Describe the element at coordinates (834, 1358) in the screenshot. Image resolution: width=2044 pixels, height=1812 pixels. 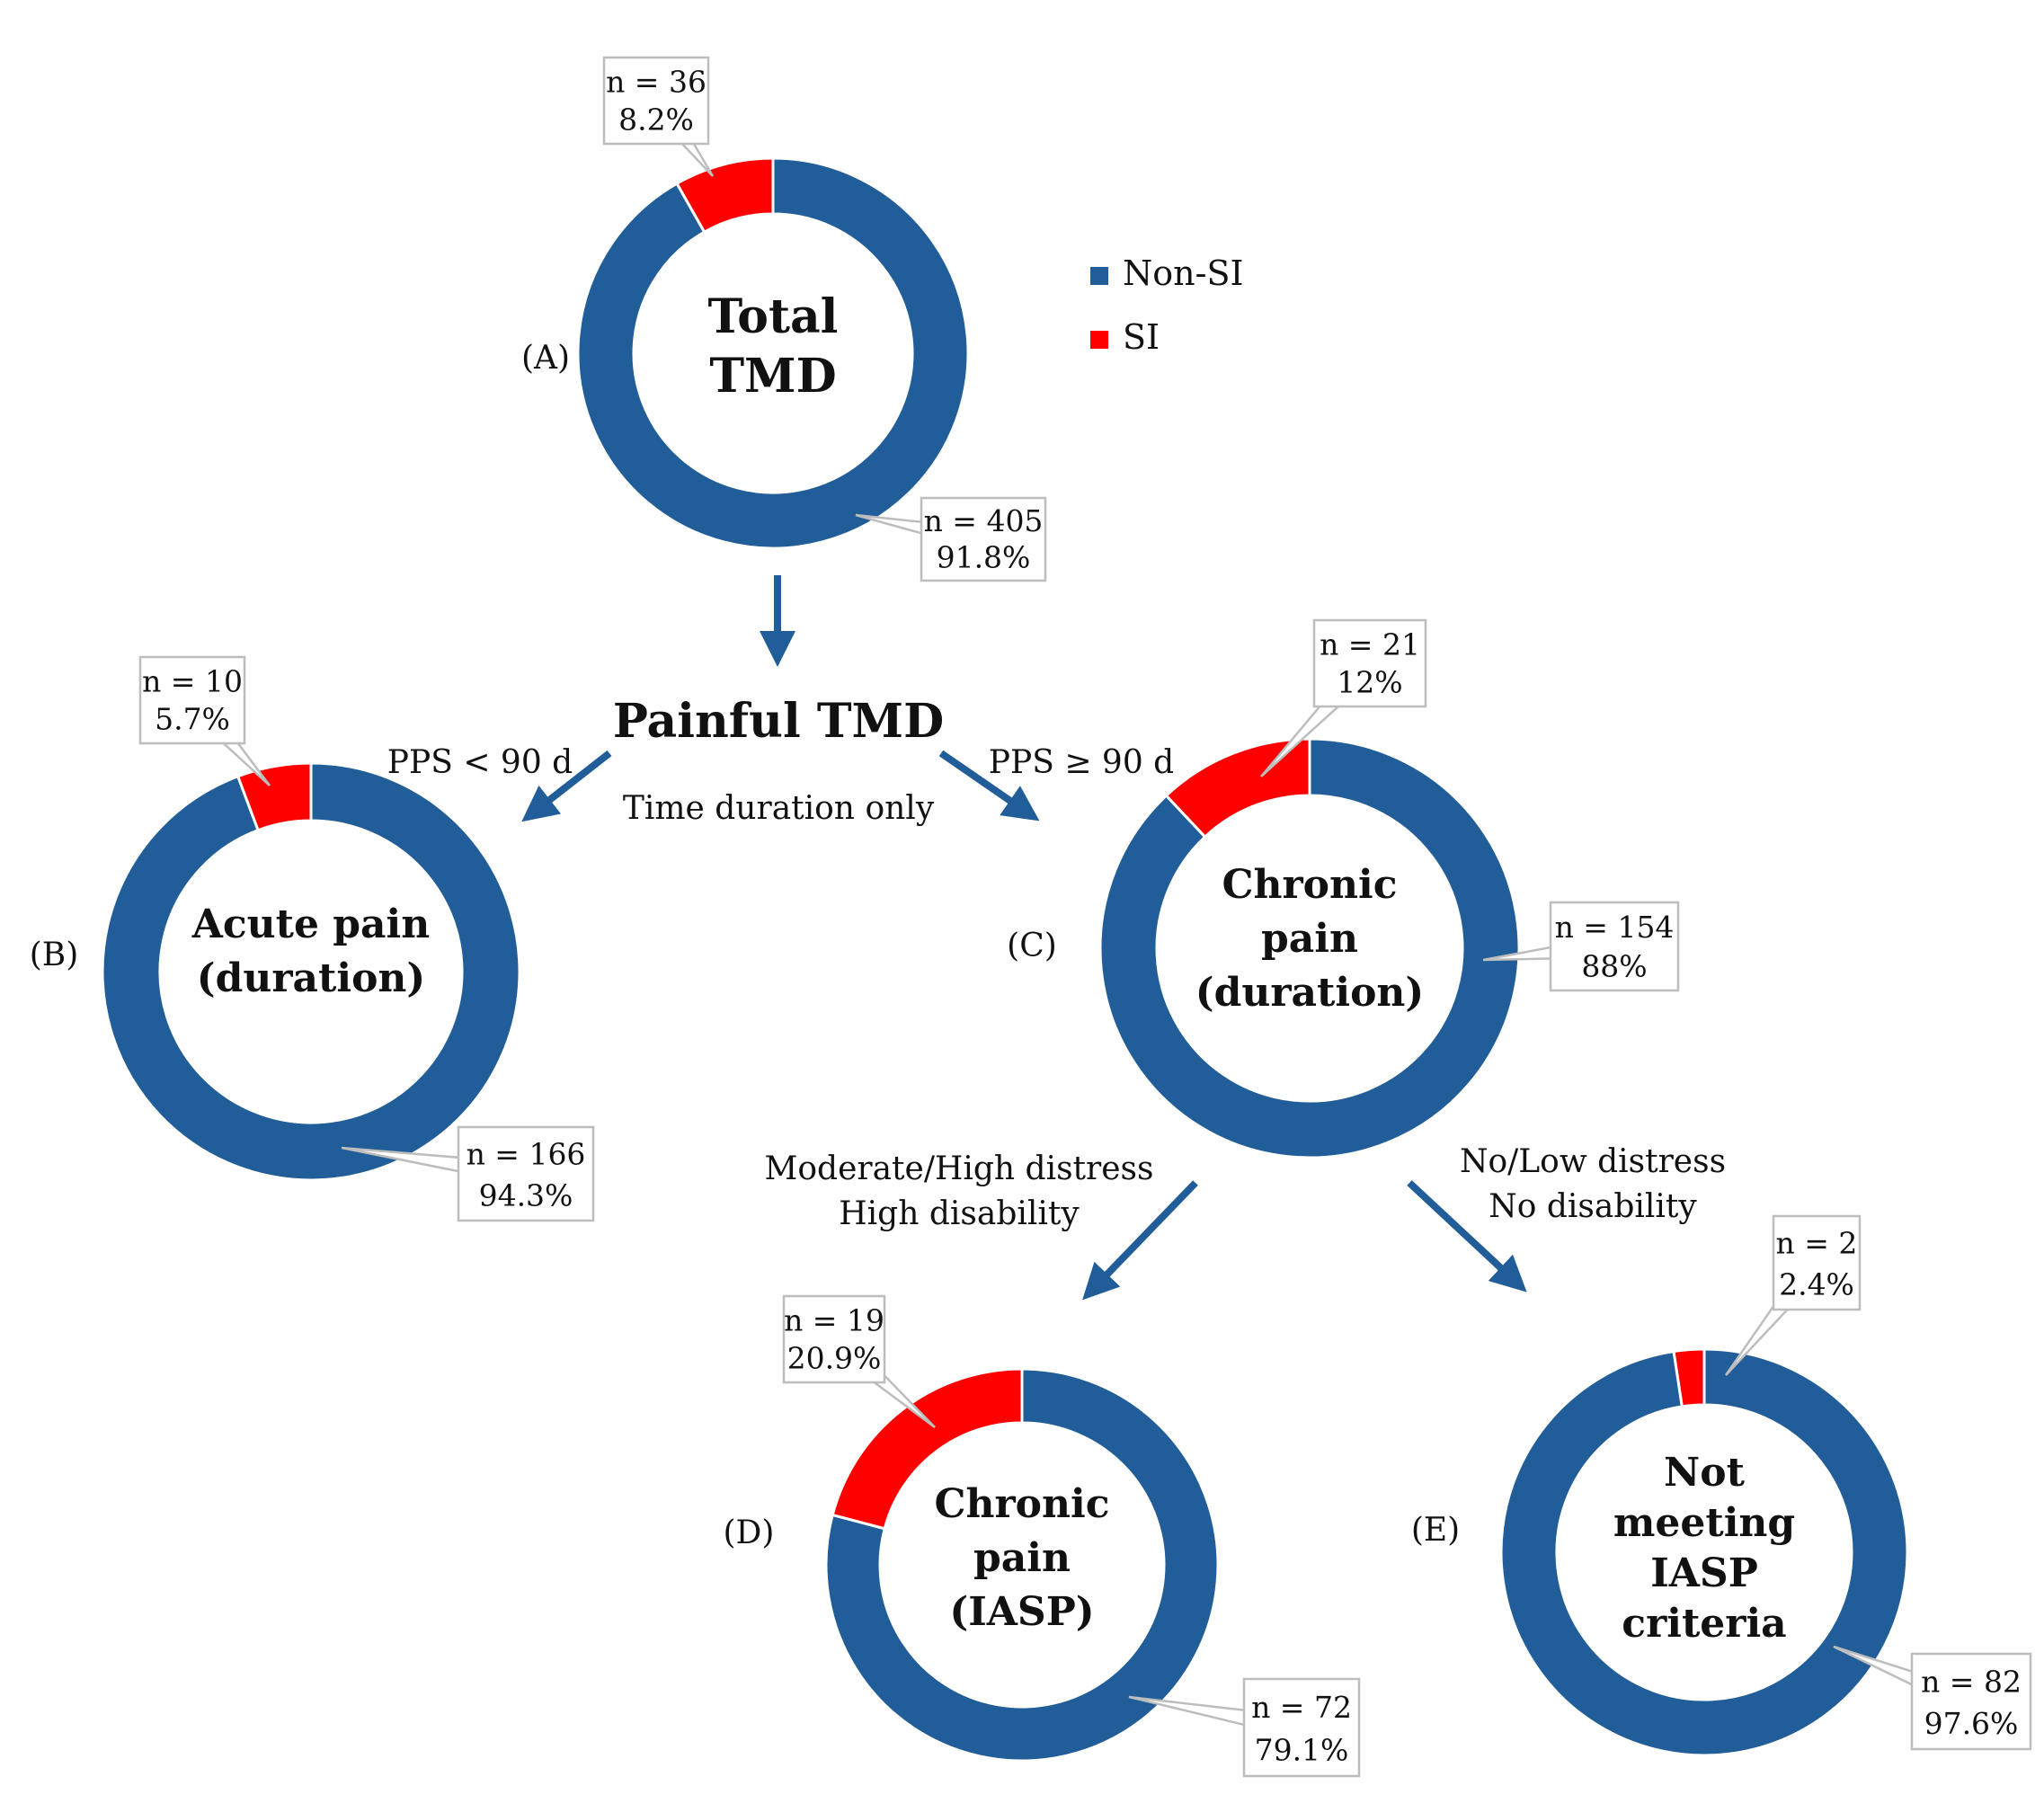
I see `donut-d-si-percent-label: 20.9%` at that location.